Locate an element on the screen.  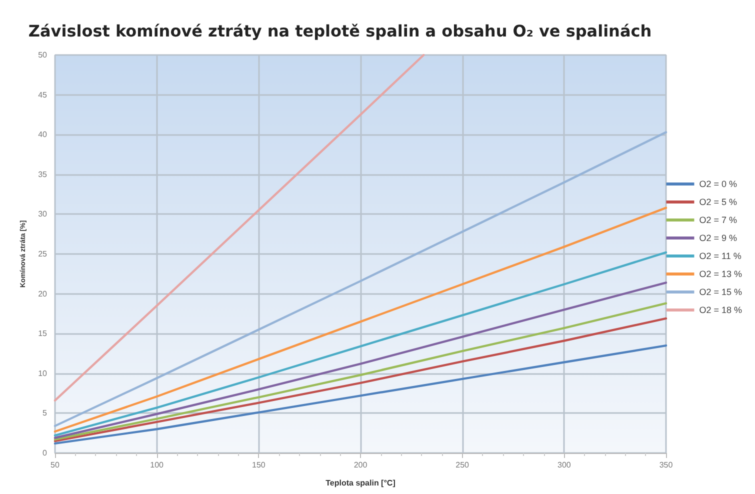
x-tick-label: 200 is located at coordinates (361, 465).